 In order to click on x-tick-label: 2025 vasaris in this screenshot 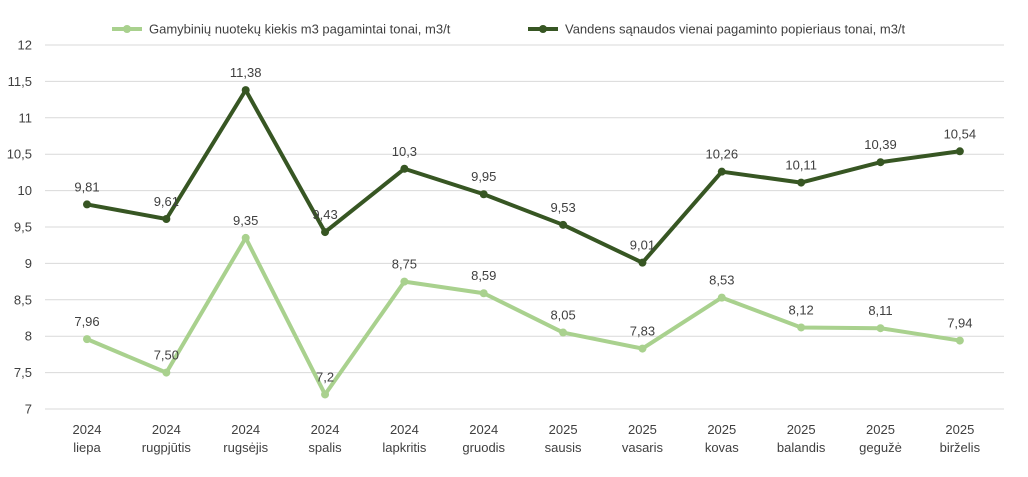, I will do `click(643, 438)`.